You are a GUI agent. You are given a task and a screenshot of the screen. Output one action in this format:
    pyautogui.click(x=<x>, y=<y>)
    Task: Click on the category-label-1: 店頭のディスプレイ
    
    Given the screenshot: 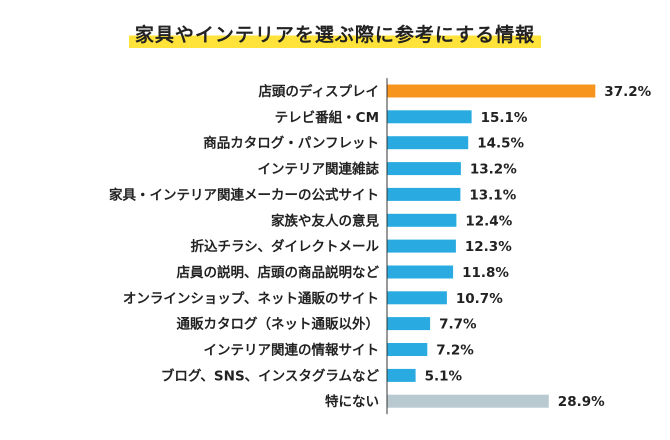 What is the action you would take?
    pyautogui.click(x=318, y=91)
    